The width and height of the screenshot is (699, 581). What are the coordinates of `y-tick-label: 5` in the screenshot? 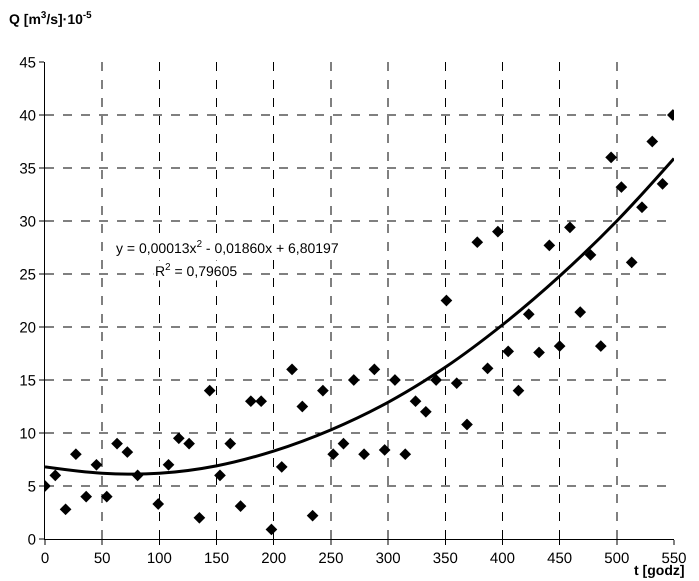 It's located at (32, 487).